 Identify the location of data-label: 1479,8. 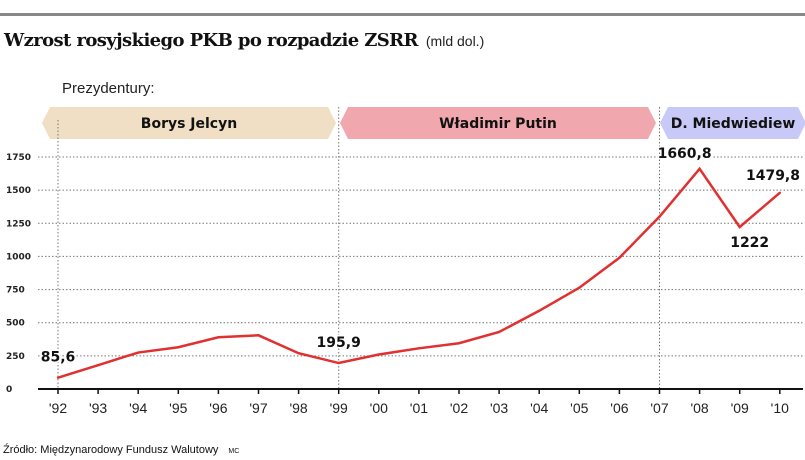
(773, 176).